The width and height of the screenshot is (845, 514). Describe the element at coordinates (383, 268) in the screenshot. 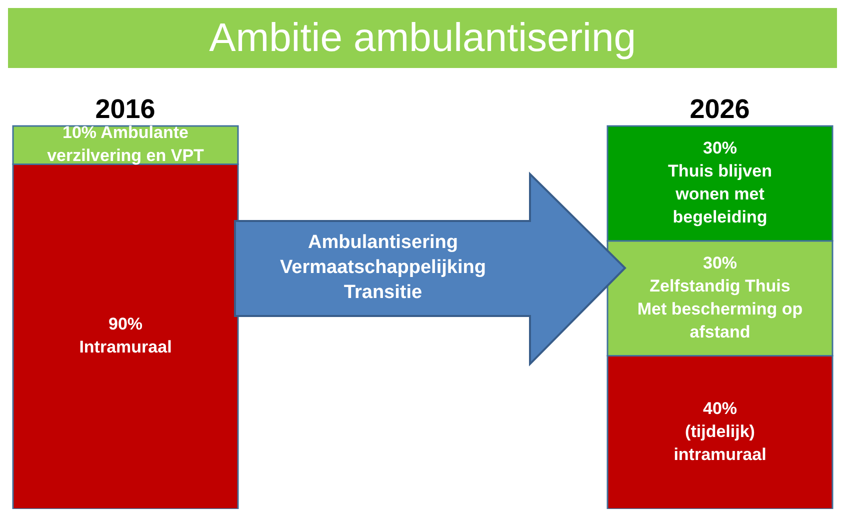

I see `annotation: Ambulantisering Vermaatschappelijking Transitie` at that location.